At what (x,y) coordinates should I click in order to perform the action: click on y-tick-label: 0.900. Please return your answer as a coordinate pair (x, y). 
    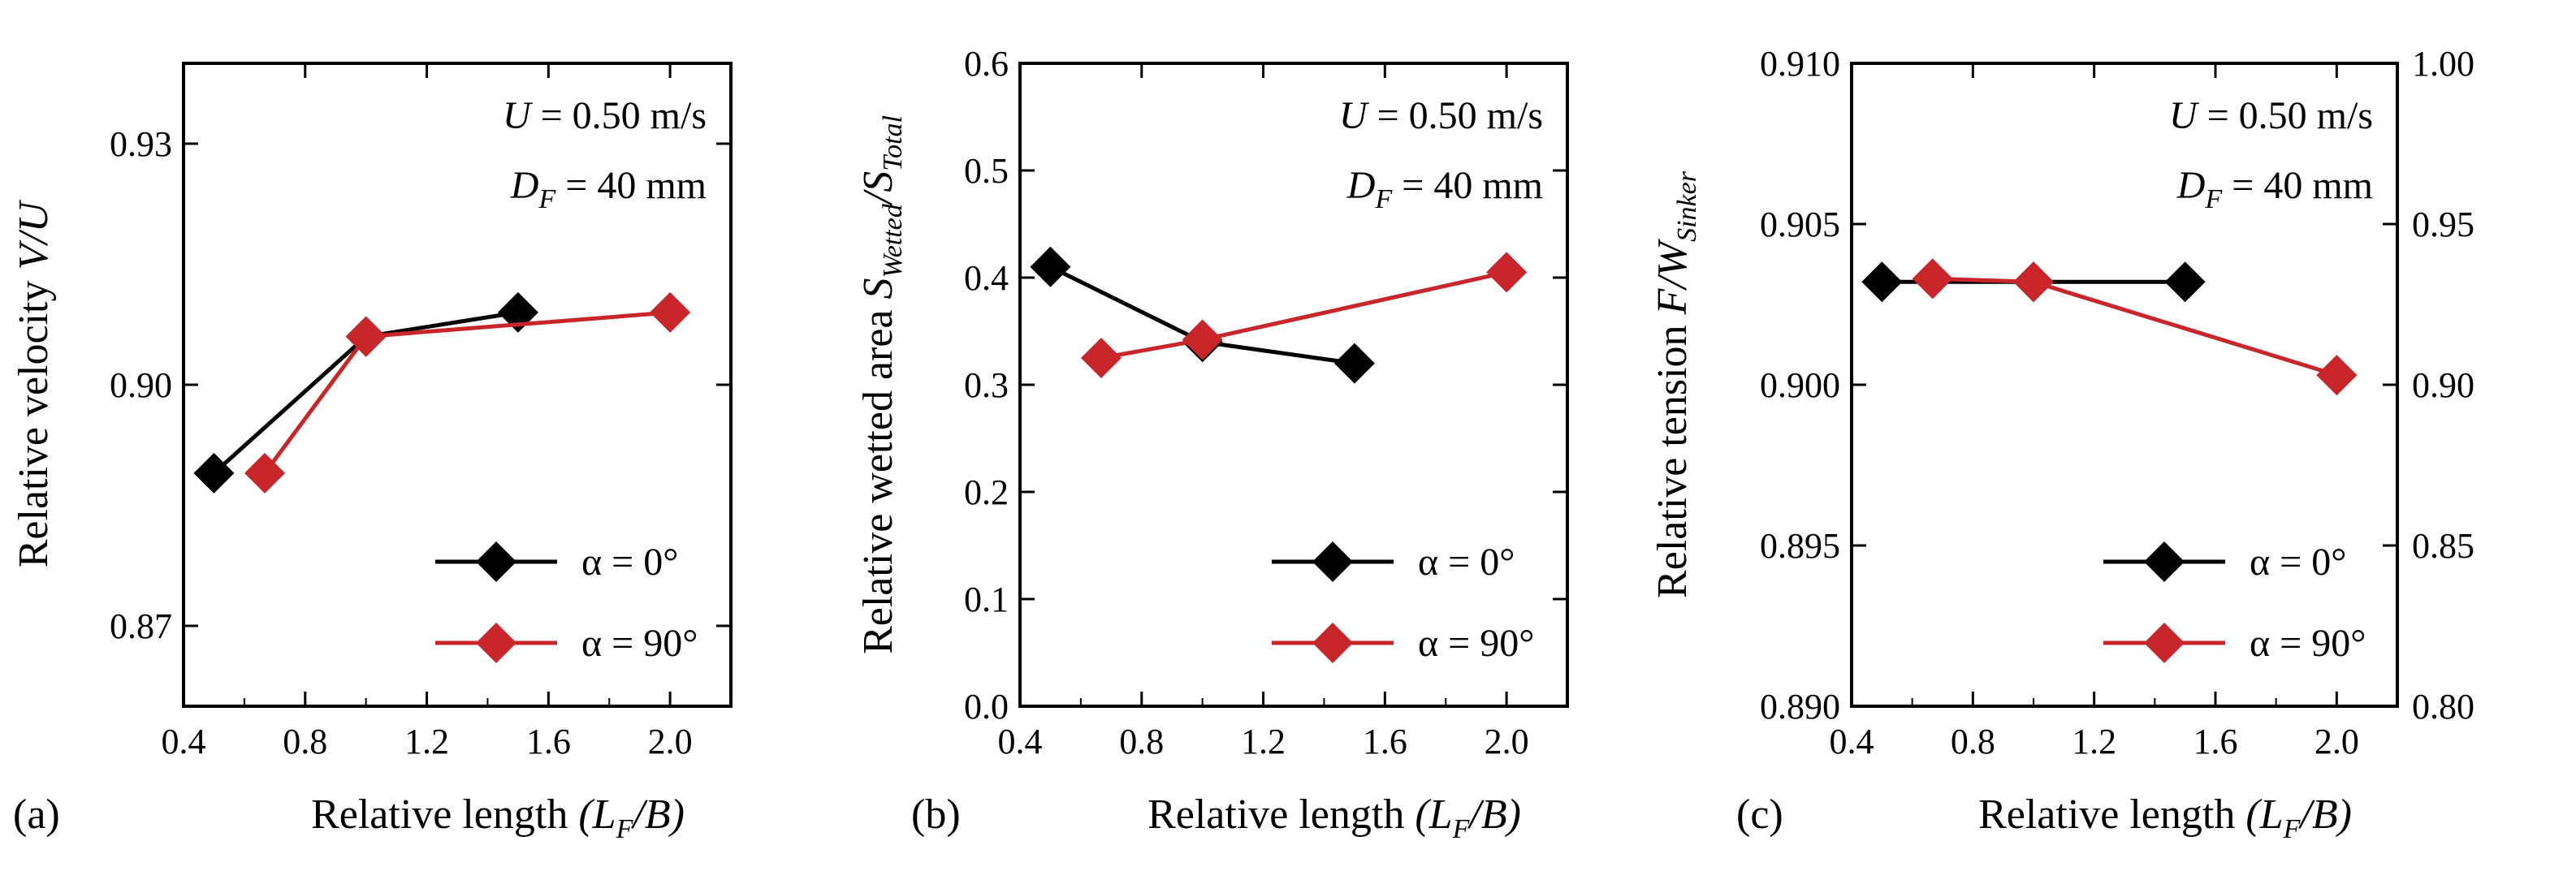
    Looking at the image, I should click on (1800, 385).